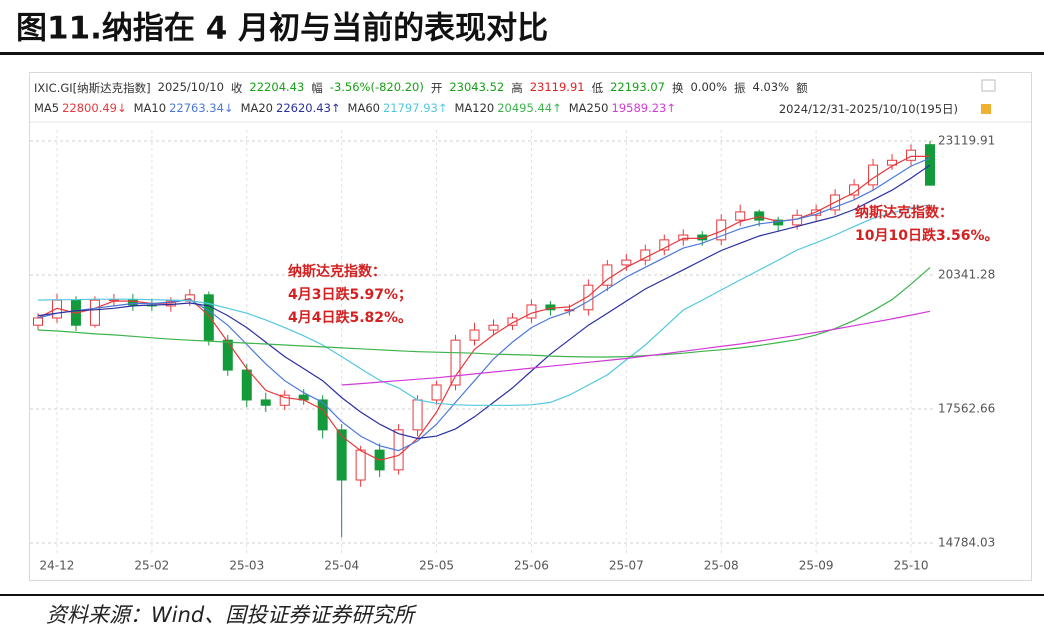 Image resolution: width=1044 pixels, height=638 pixels. I want to click on x-tick-label: 25-09, so click(816, 566).